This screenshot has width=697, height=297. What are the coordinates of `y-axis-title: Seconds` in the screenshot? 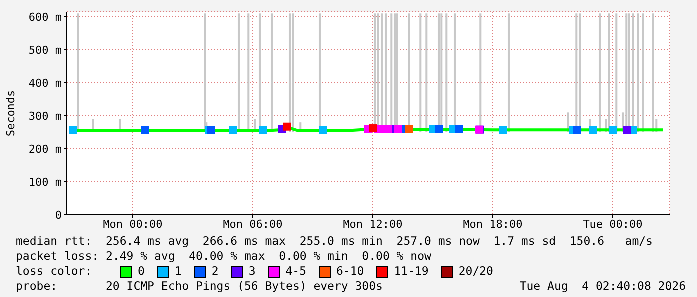 It's located at (11, 113).